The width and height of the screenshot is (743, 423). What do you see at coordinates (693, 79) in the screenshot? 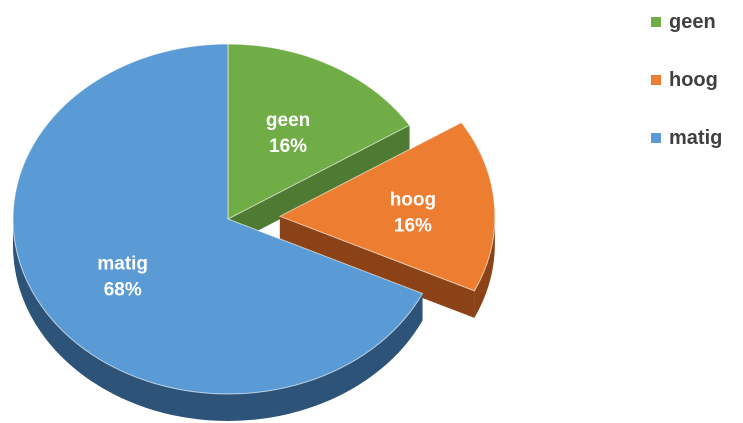
I see `legend-label-hoog: hoog` at bounding box center [693, 79].